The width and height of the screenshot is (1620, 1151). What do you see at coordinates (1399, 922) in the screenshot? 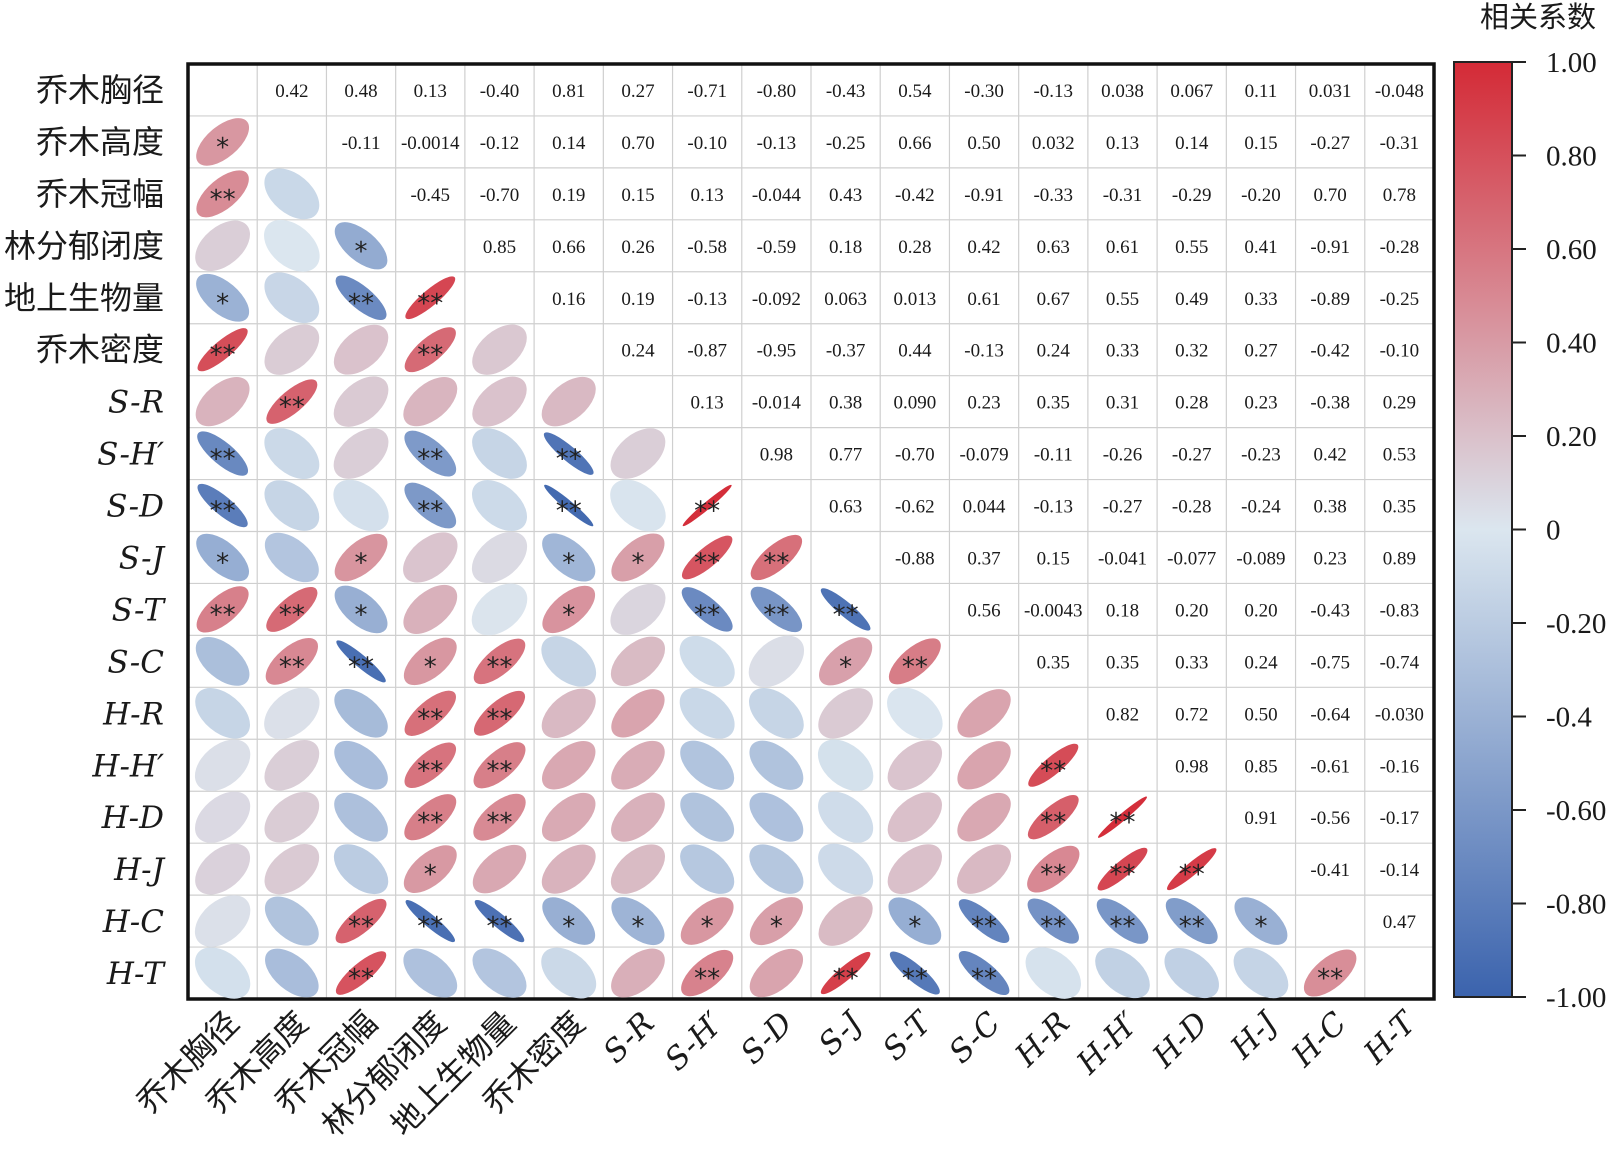
I see `correlation-value: 0.47` at bounding box center [1399, 922].